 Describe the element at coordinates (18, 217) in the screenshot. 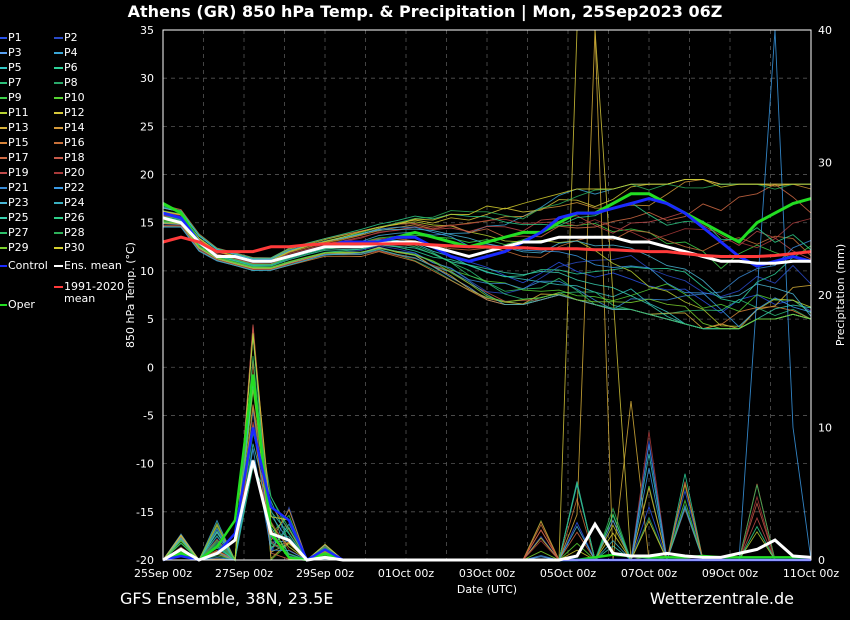

I see `legend-label: P25` at that location.